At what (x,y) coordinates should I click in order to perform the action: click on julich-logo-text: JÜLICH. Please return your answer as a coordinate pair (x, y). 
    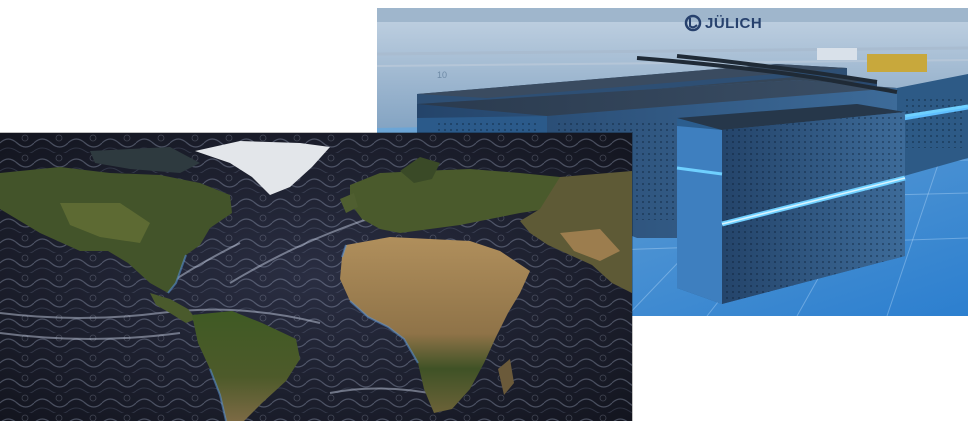
    Looking at the image, I should click on (733, 23).